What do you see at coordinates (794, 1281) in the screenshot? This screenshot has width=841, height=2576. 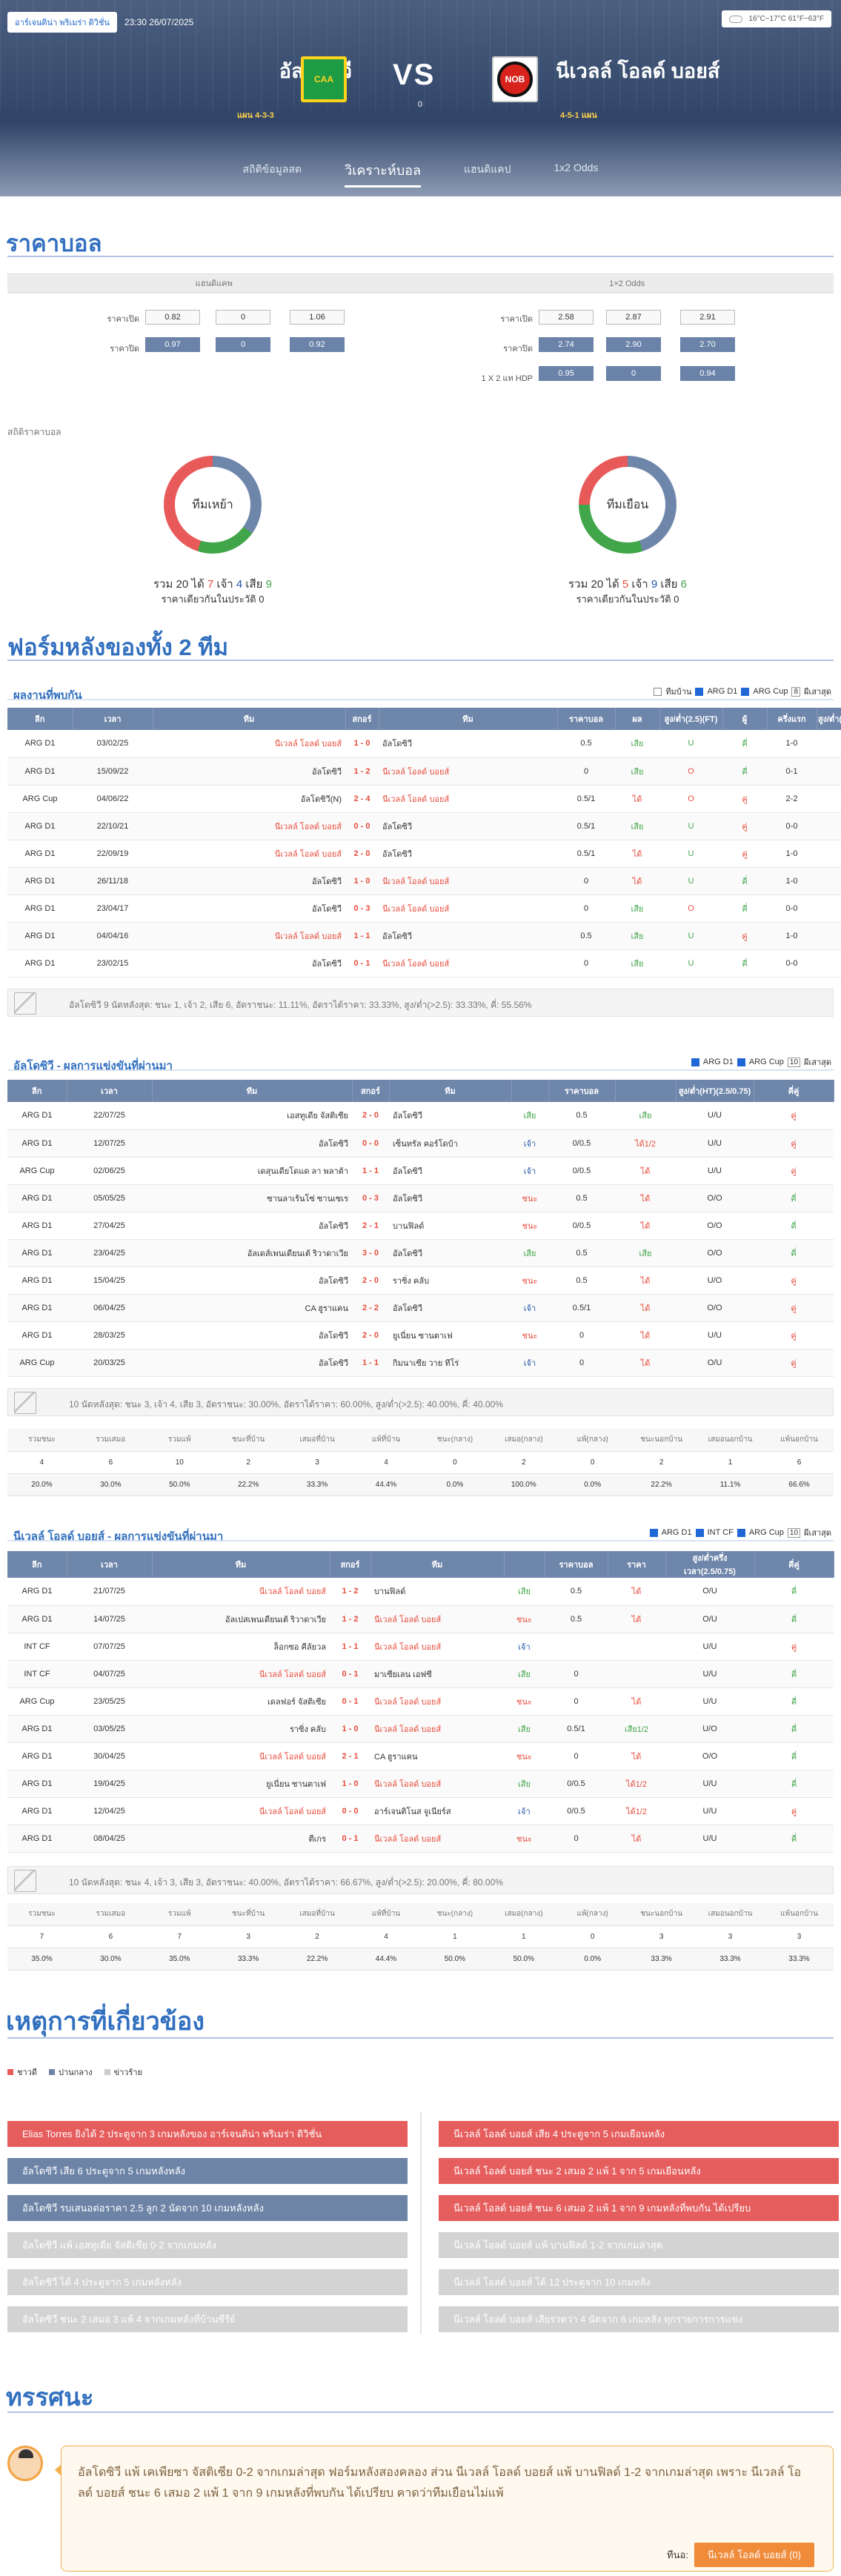 I see `home-recent-cell-9: คู่` at bounding box center [794, 1281].